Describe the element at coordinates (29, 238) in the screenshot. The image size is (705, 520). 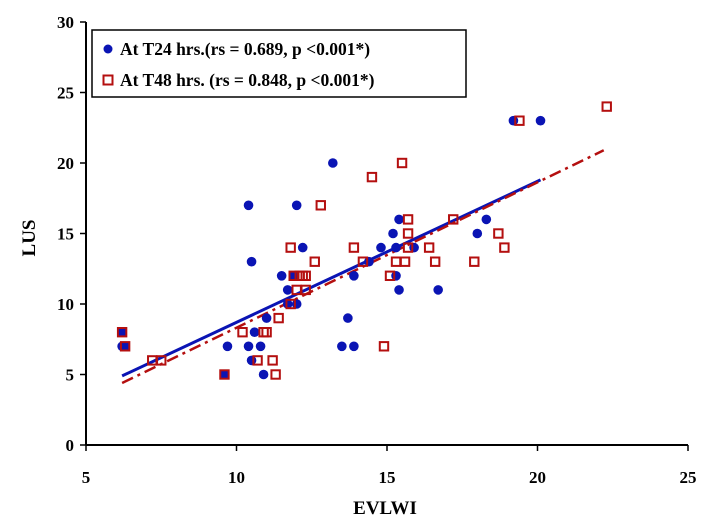
I see `y-axis-title: LUS` at that location.